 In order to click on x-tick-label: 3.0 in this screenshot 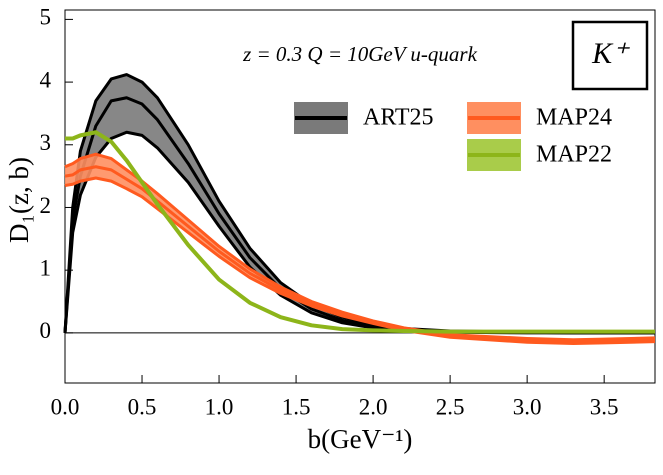, I will do `click(527, 406)`.